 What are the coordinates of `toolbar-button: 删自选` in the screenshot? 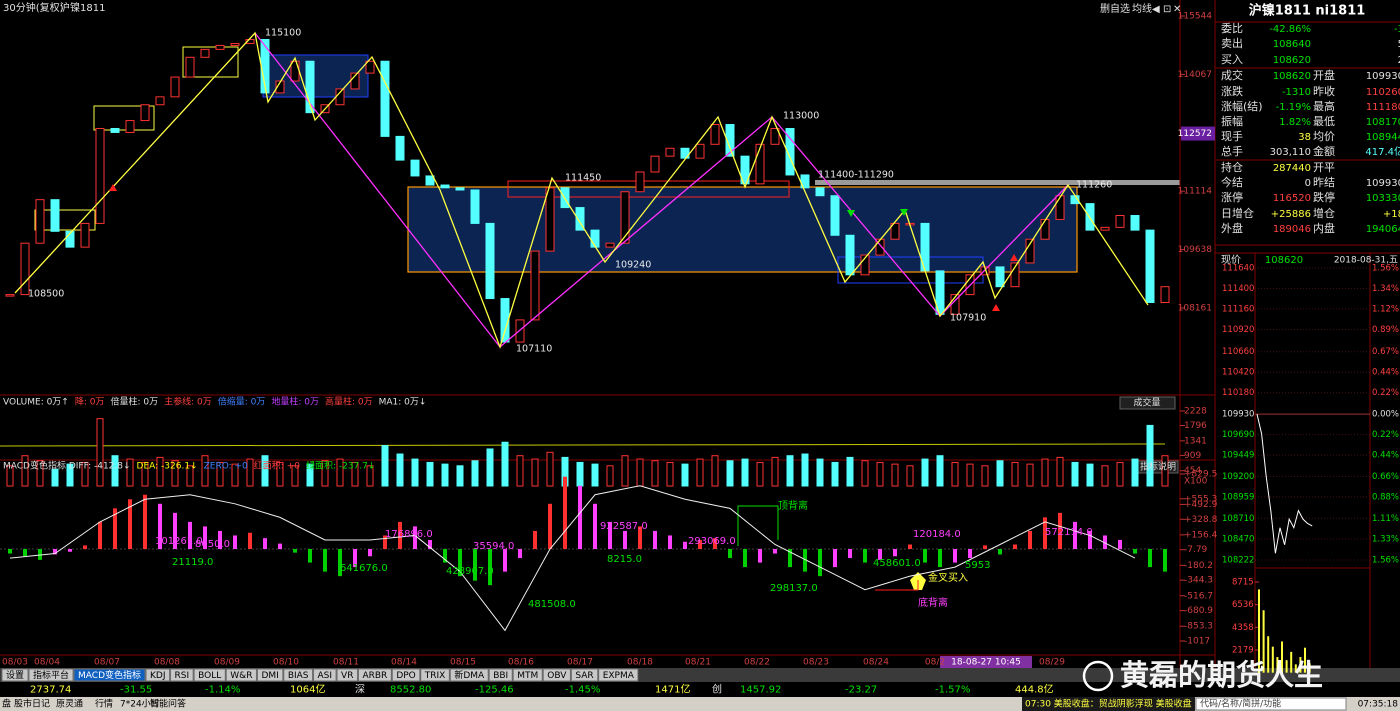 It's located at (1115, 8).